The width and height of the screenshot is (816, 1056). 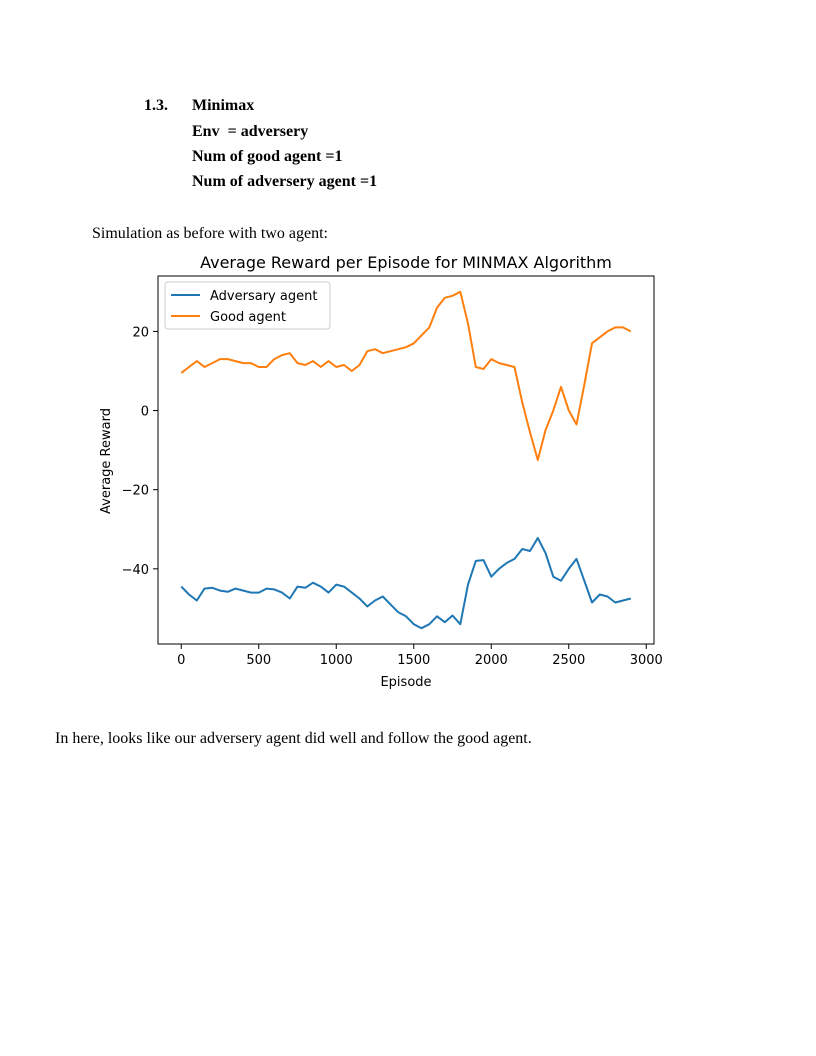 I want to click on y-tick-label: 20, so click(x=140, y=332).